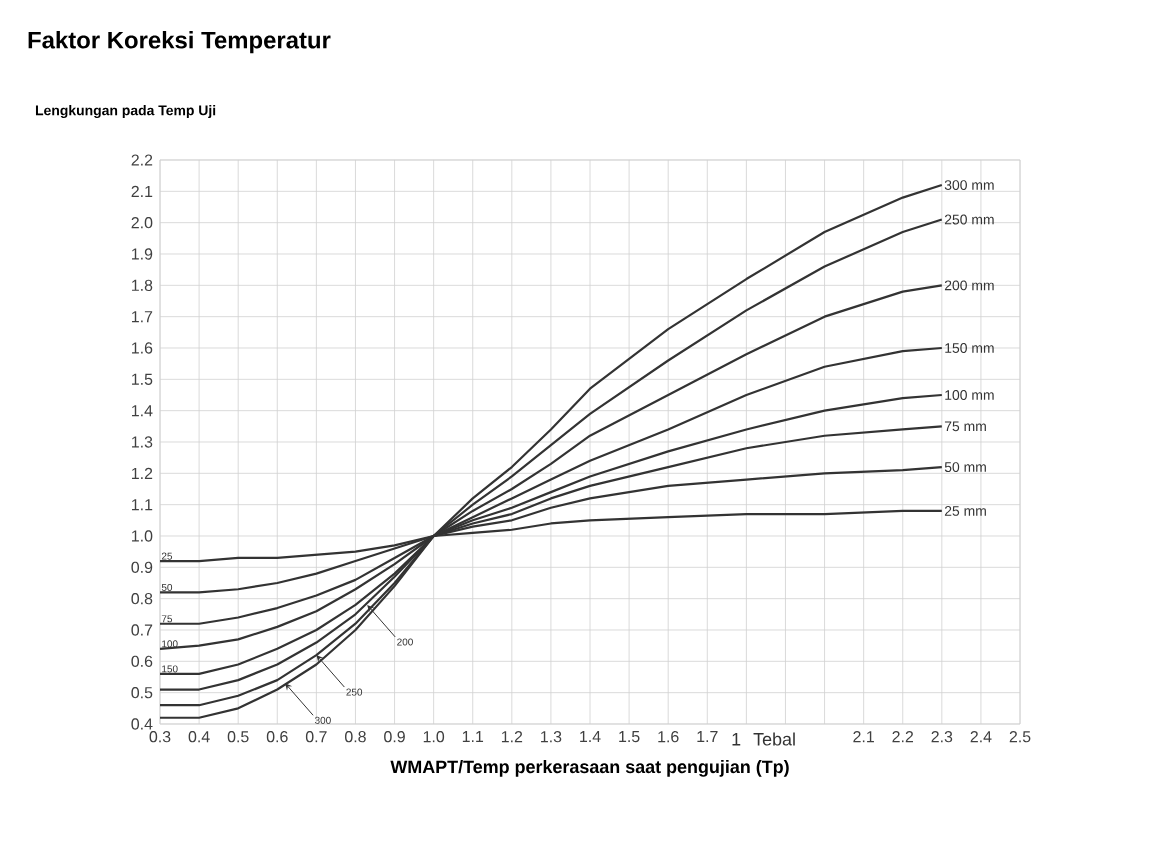  Describe the element at coordinates (736, 739) in the screenshot. I see `text: 1` at that location.